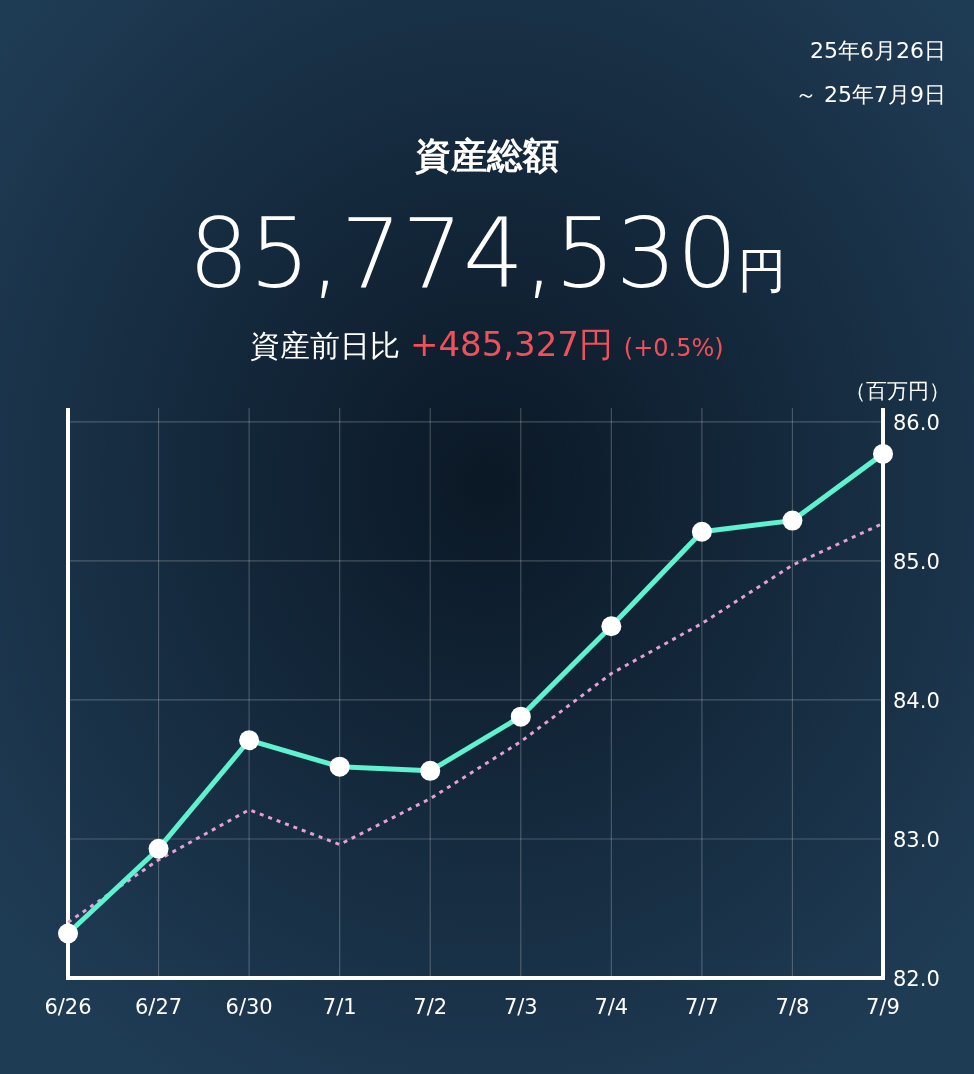 The width and height of the screenshot is (974, 1074). What do you see at coordinates (878, 50) in the screenshot?
I see `text: 25年6月26日` at bounding box center [878, 50].